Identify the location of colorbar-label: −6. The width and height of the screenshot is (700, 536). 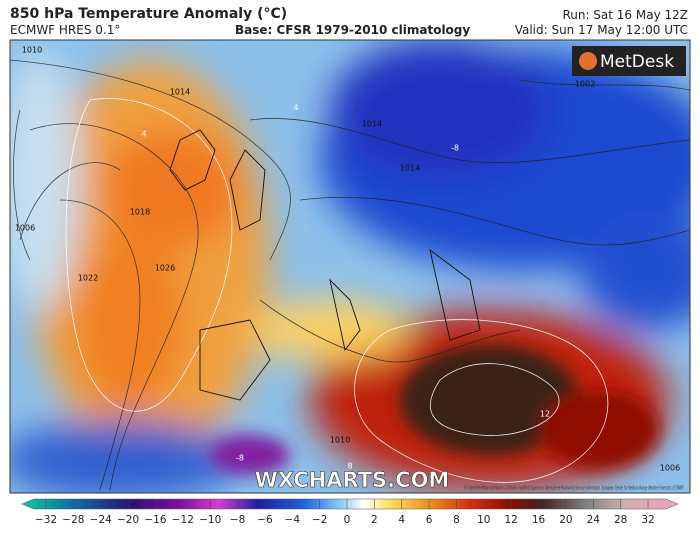
(265, 520).